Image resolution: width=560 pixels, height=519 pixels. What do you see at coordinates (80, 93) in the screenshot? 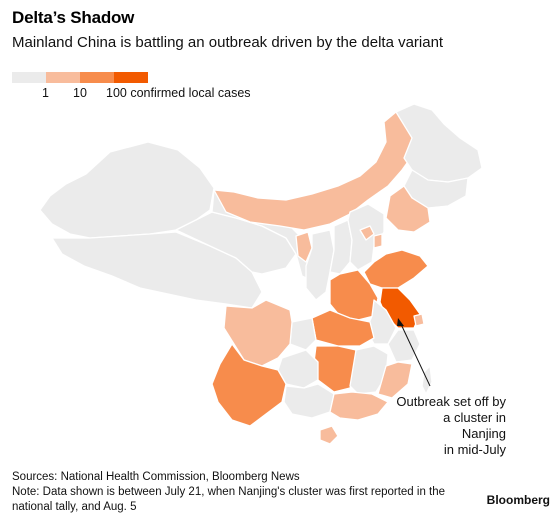
I see `legend-label-10: 10` at bounding box center [80, 93].